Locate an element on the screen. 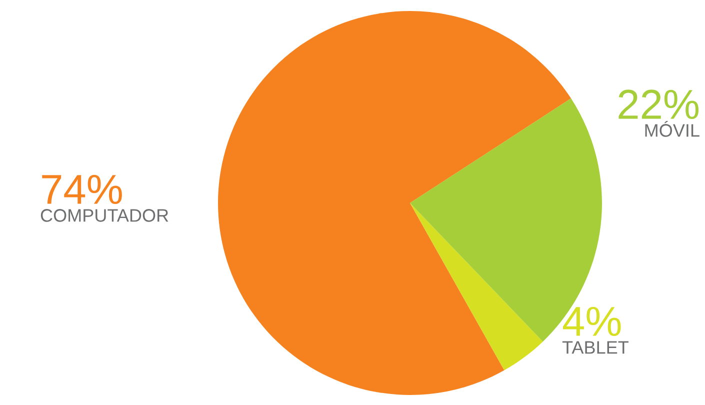 This screenshot has height=405, width=705. data-label: 74% is located at coordinates (82, 189).